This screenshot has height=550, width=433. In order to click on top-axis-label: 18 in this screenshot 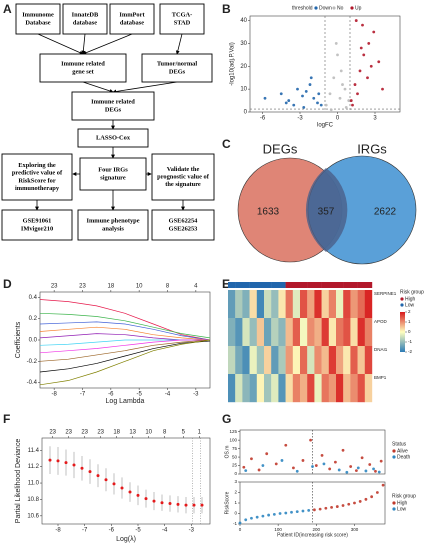, I will do `click(116, 433)`.